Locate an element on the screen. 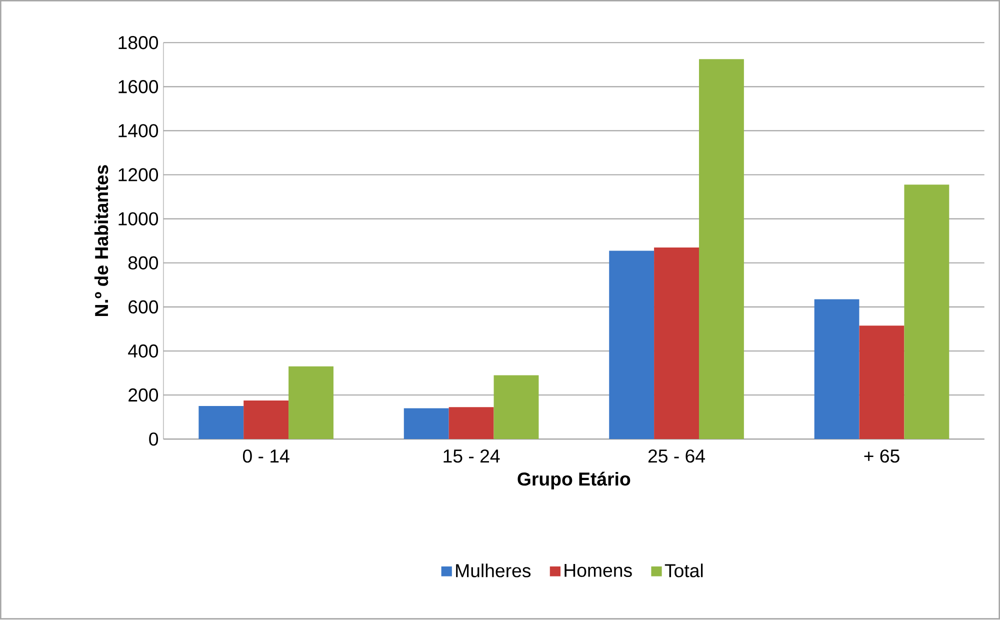  y-tick-label: 1000 is located at coordinates (138, 219).